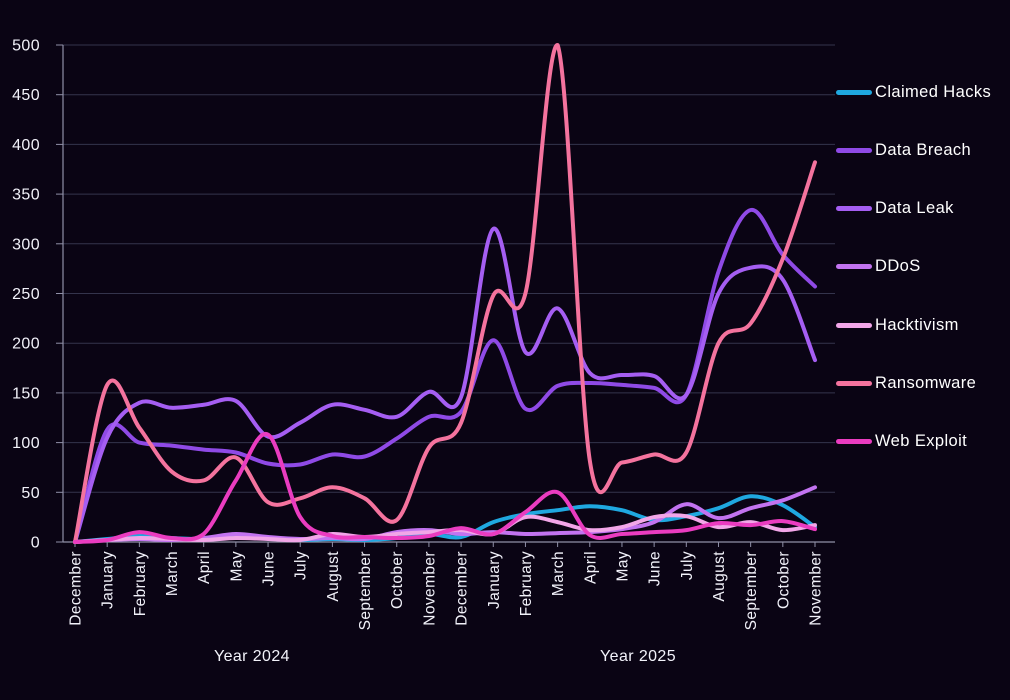  I want to click on series-line-ddos, so click(445, 514).